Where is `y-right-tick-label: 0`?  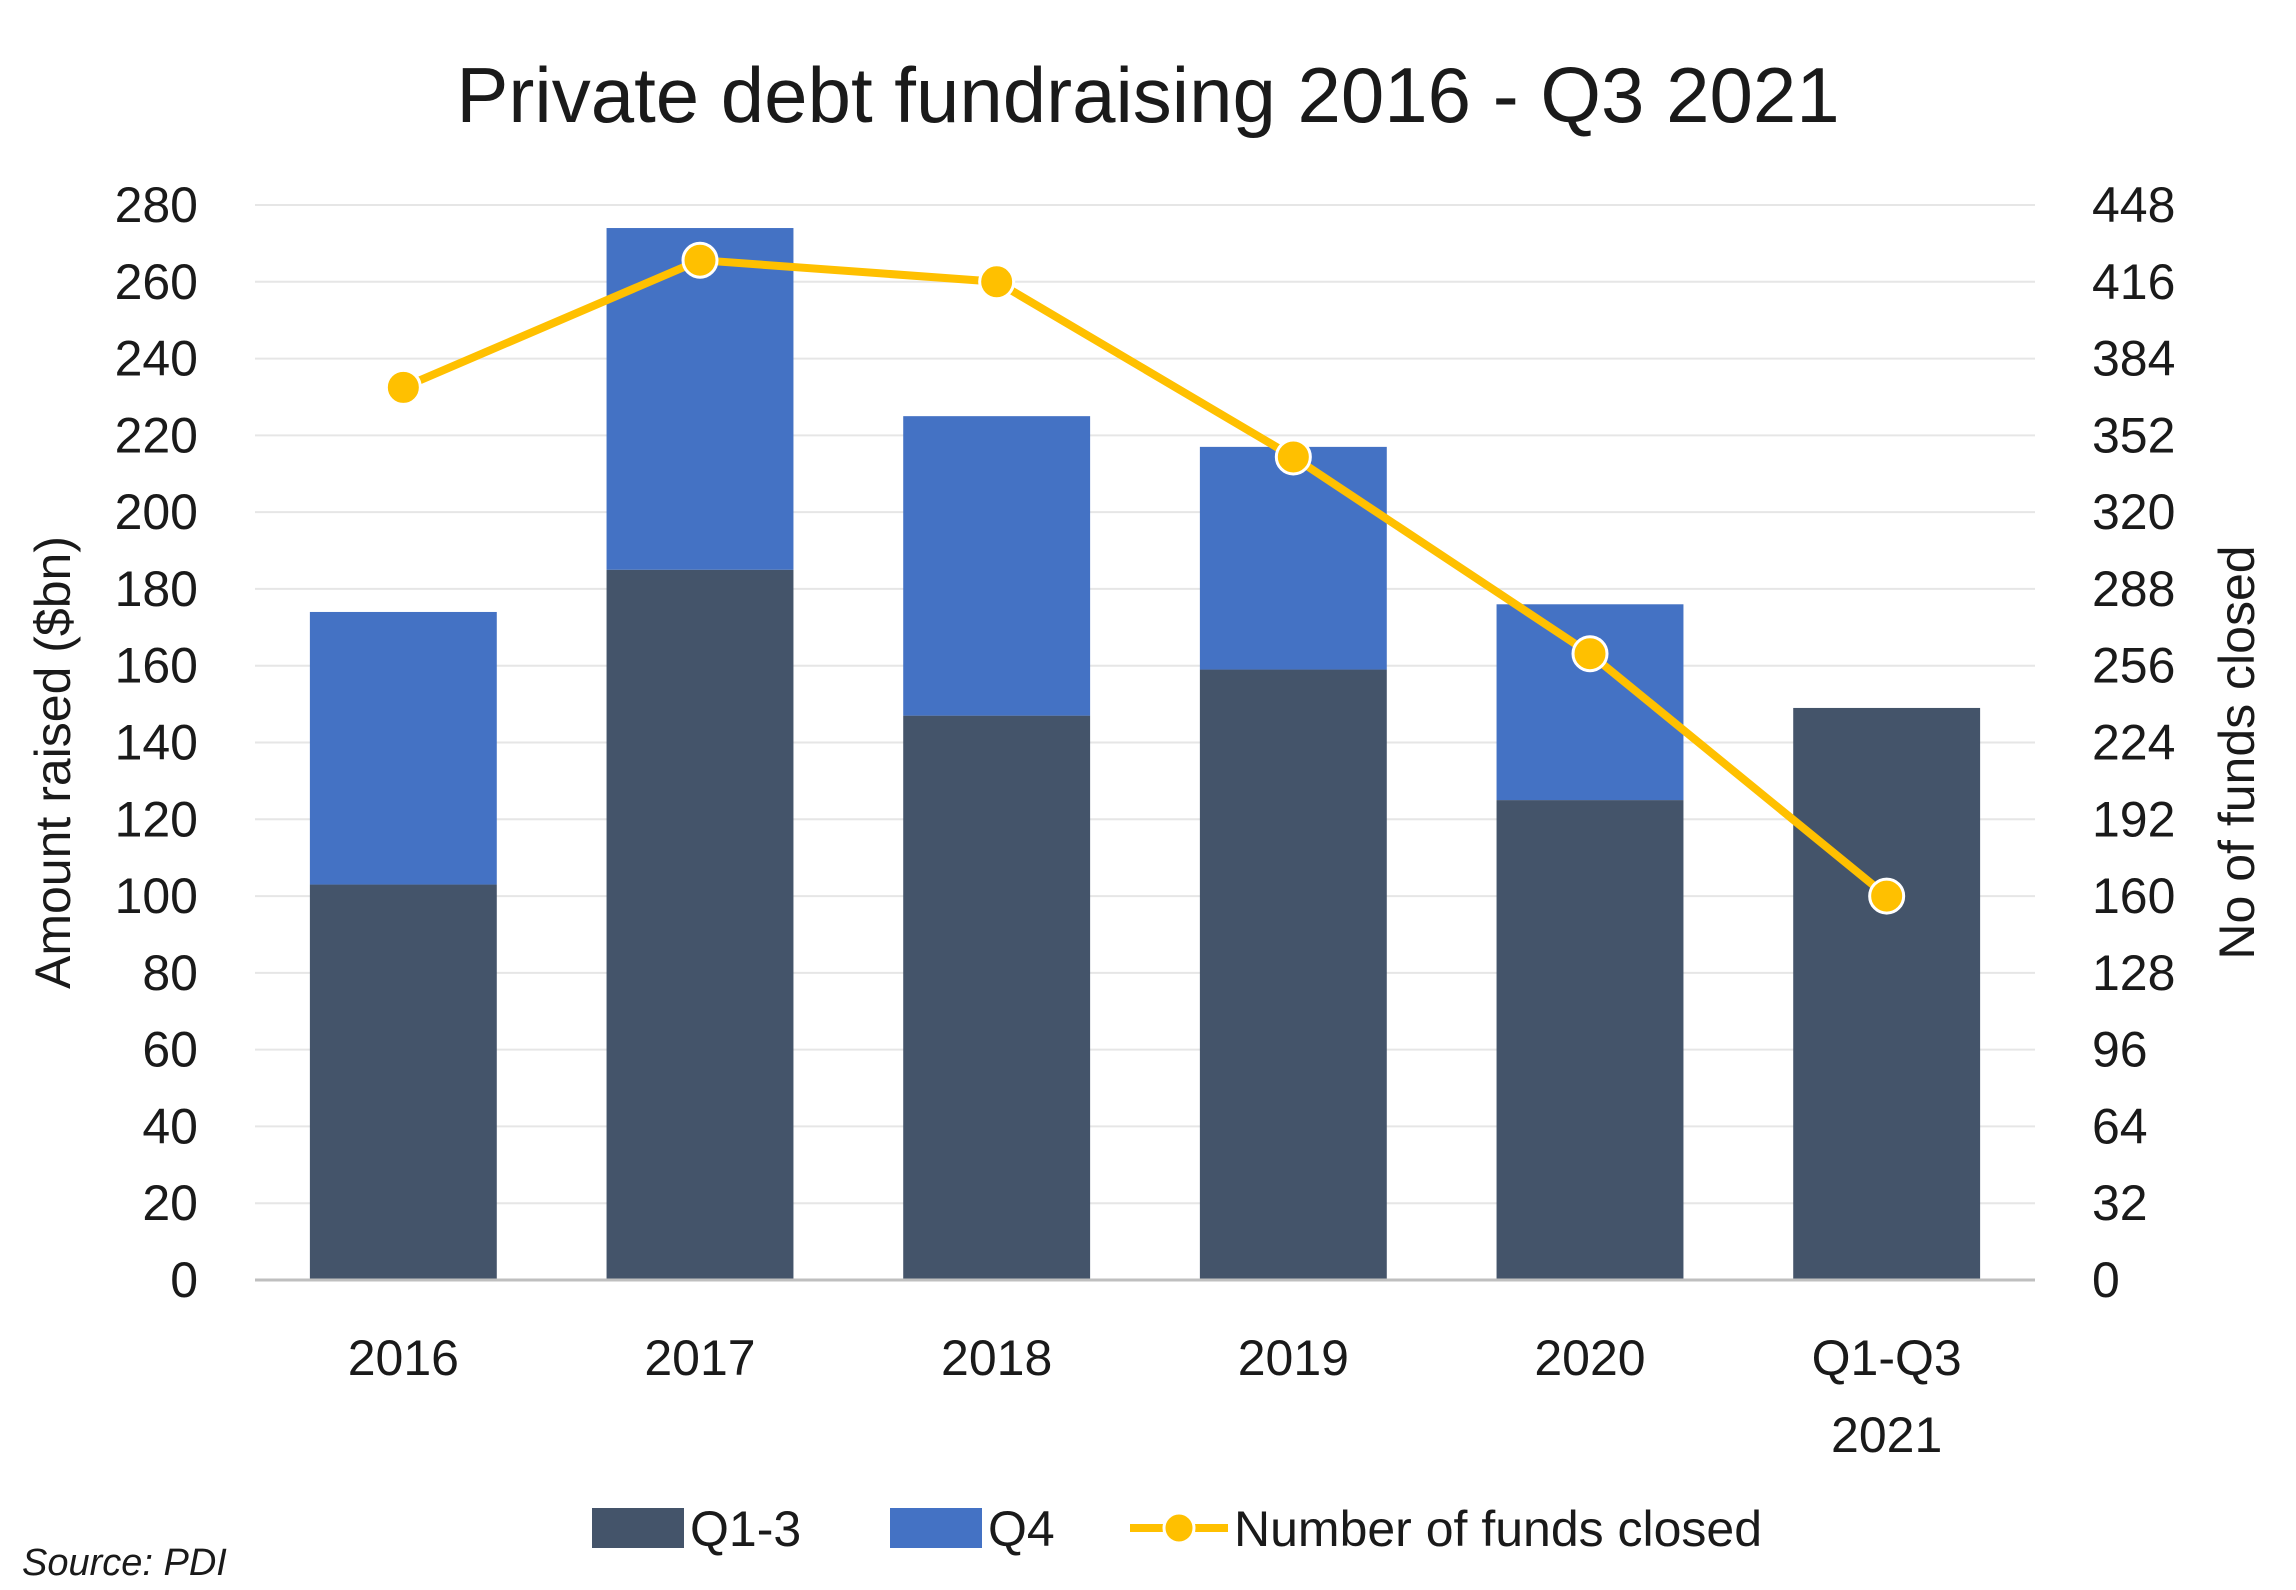
y-right-tick-label: 0 is located at coordinates (2106, 1280).